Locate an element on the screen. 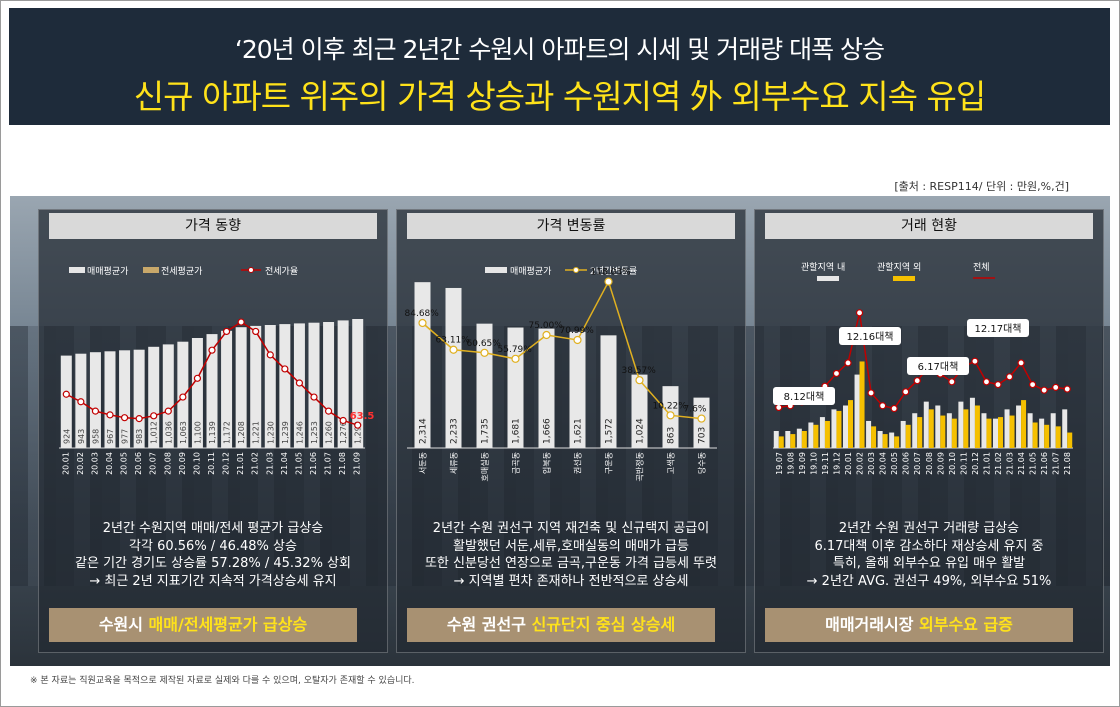  bar-label: 983 is located at coordinates (139, 436).